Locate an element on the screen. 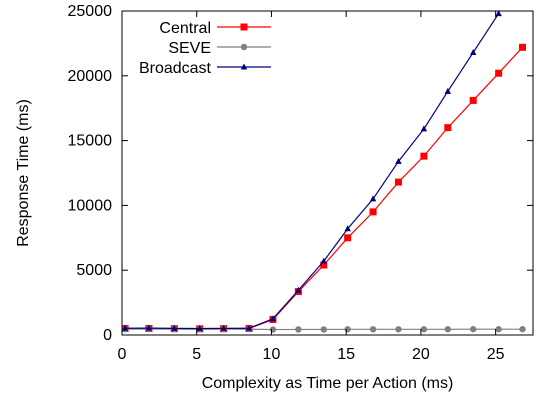  x-tick-label: 5 is located at coordinates (196, 354).